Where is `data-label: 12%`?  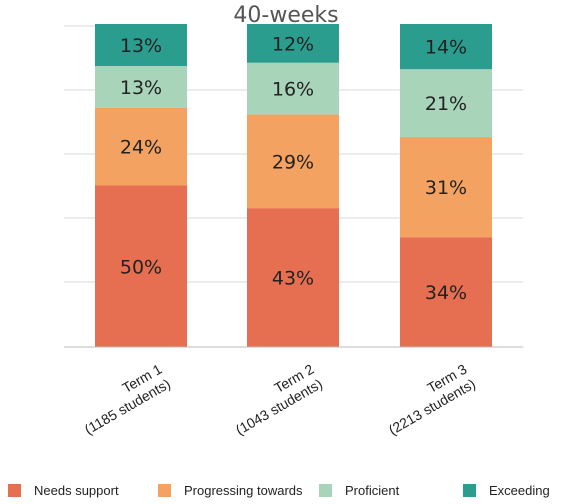
data-label: 12% is located at coordinates (293, 44).